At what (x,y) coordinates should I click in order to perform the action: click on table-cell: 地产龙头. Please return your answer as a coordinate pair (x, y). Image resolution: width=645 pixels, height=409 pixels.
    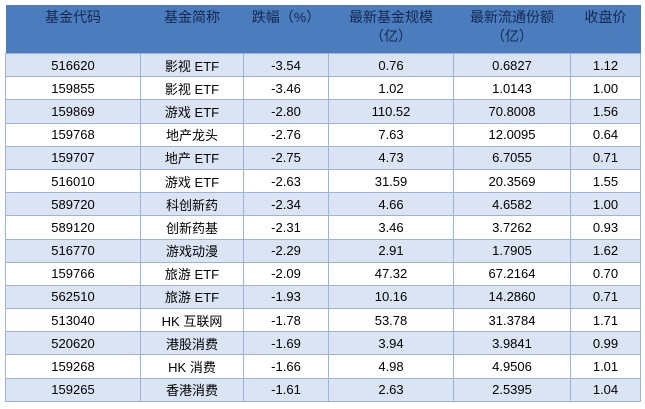
    Looking at the image, I should click on (192, 134).